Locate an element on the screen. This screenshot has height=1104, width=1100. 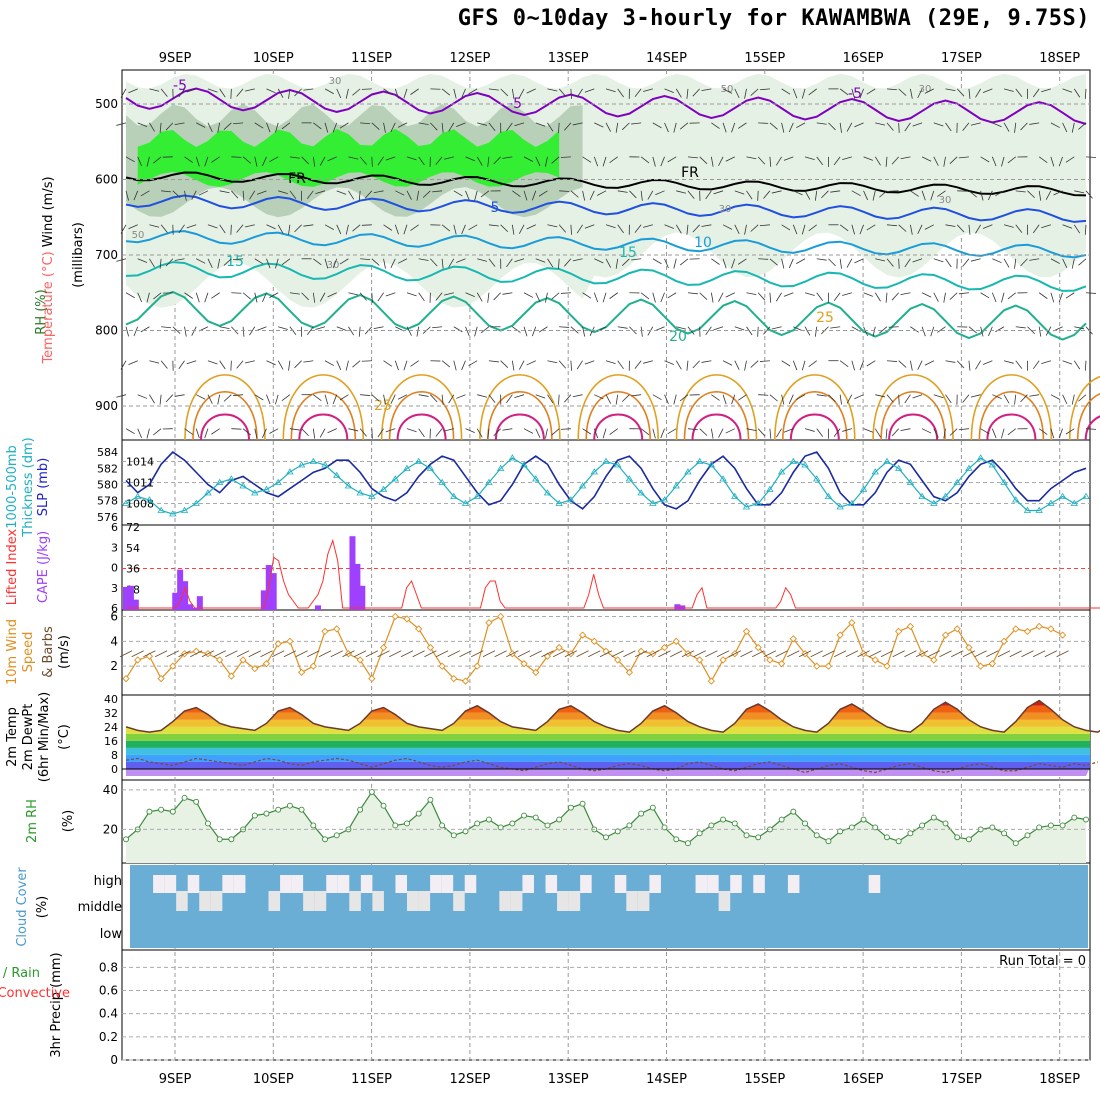
date-label-top: 15SEP is located at coordinates (764, 58).